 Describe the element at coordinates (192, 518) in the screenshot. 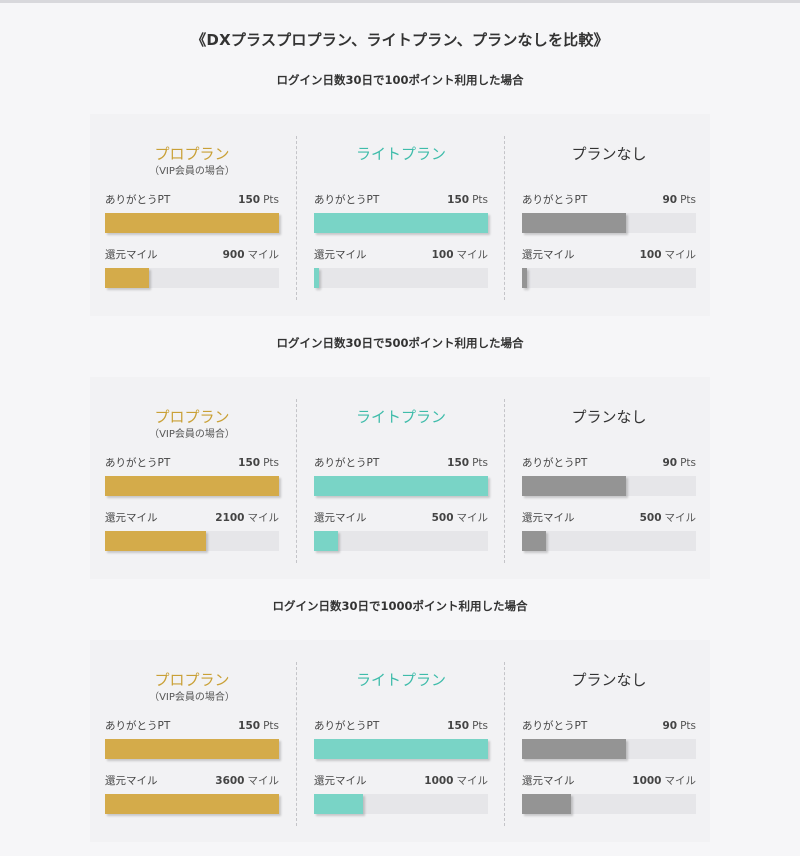

I see `return-miles-row: 還元マイル 2100 マイル` at that location.